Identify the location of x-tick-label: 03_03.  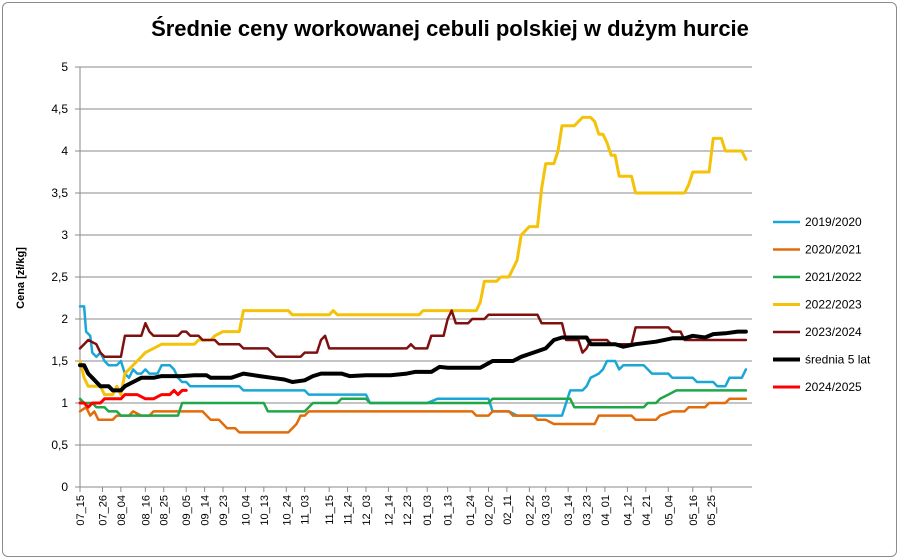
(547, 510).